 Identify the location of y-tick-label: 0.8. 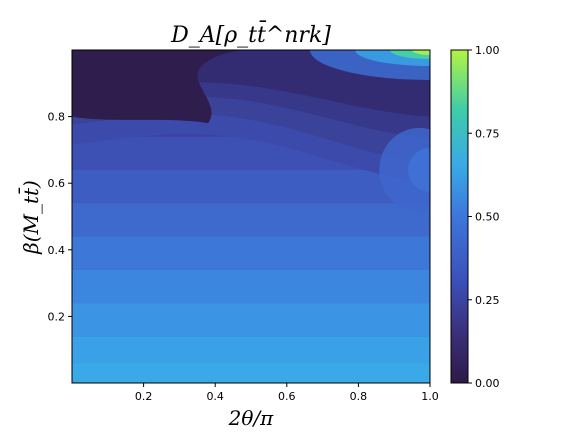
(57, 117).